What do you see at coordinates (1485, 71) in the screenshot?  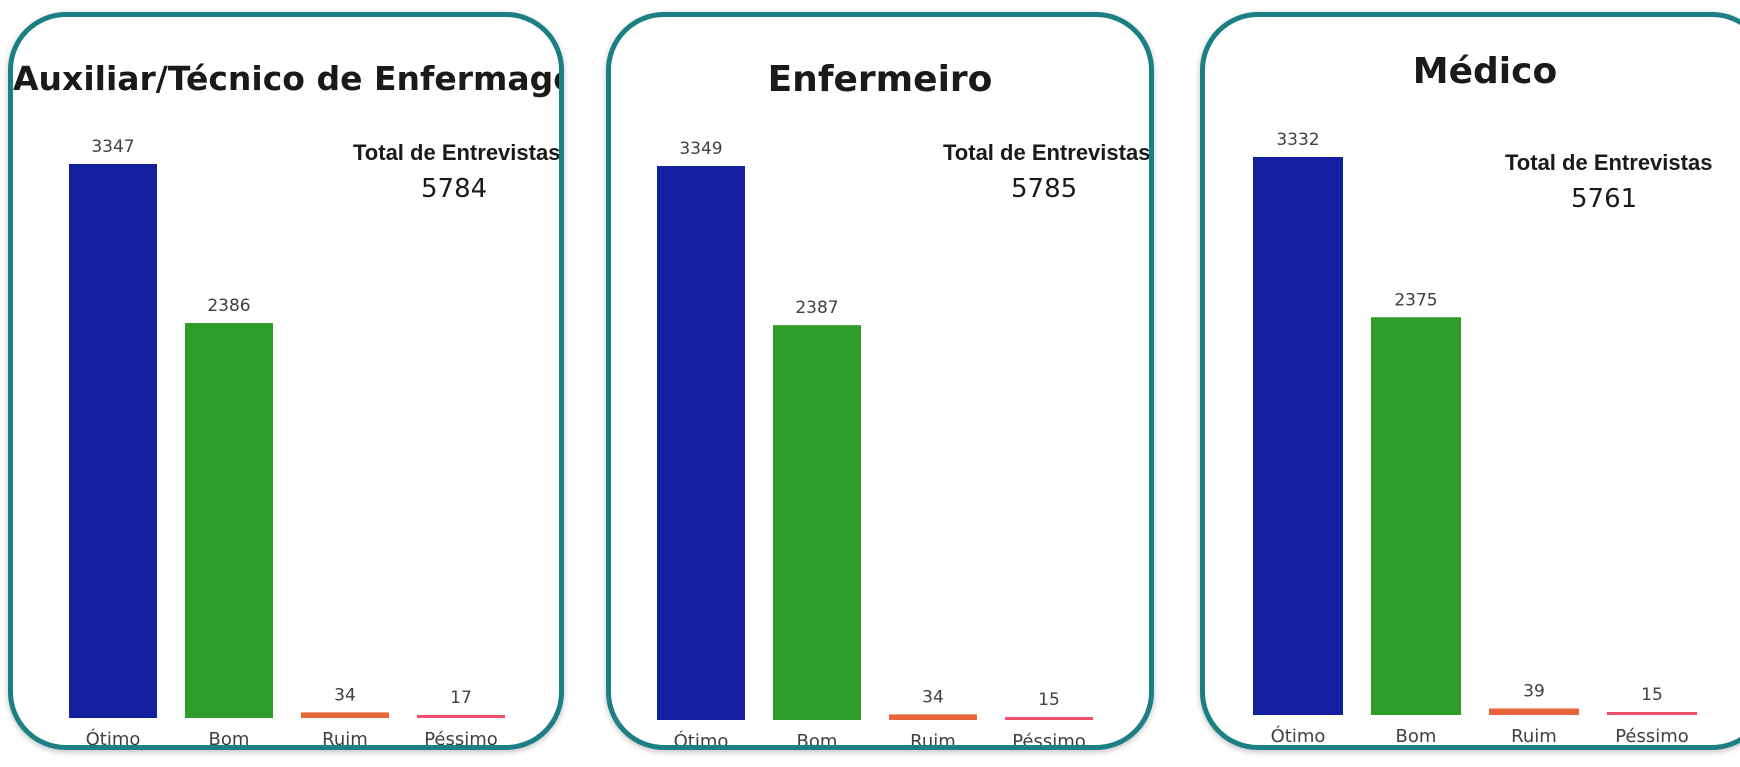 I see `chart-title: Médico` at bounding box center [1485, 71].